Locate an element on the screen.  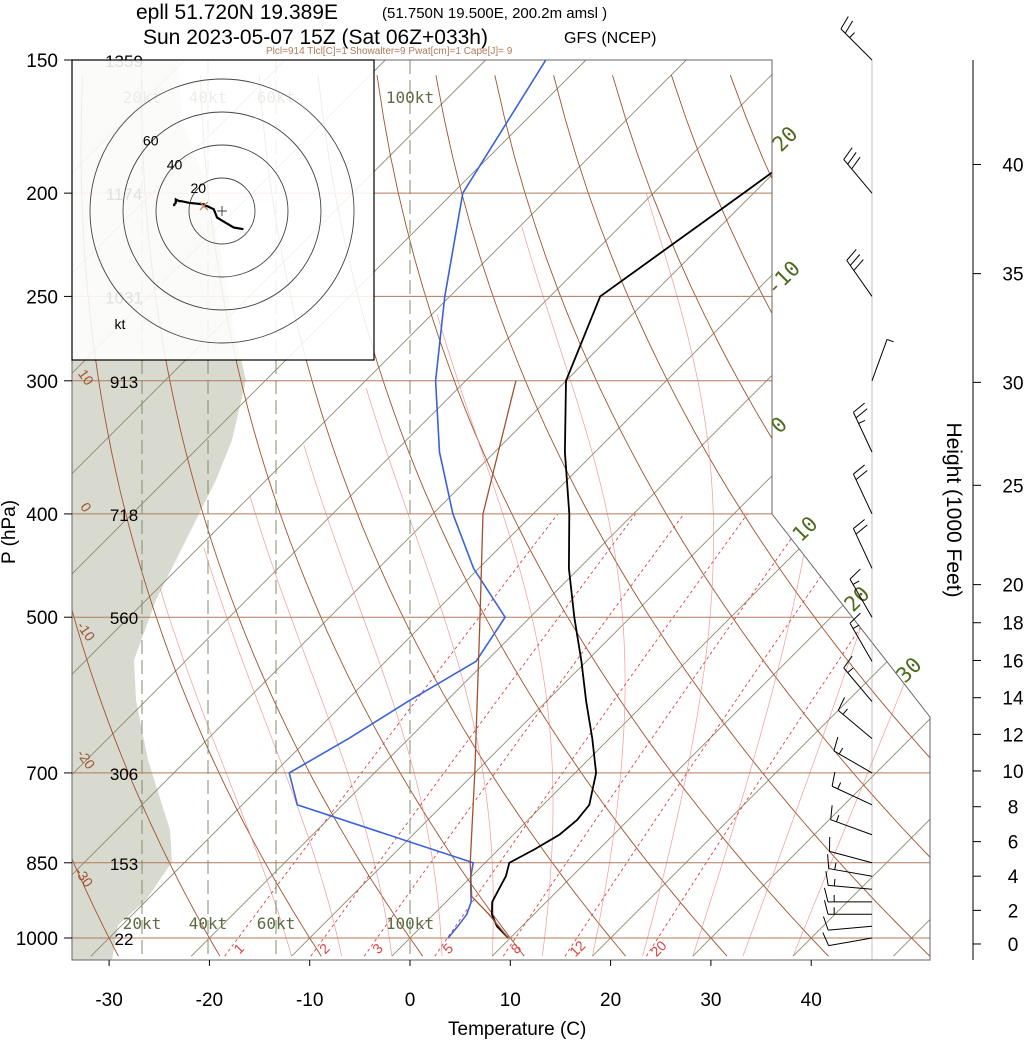
isotherm-label: -10 is located at coordinates (783, 278).